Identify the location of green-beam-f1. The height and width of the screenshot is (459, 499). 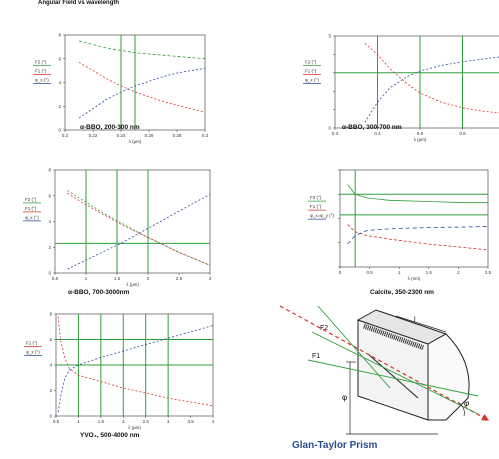
(393, 378).